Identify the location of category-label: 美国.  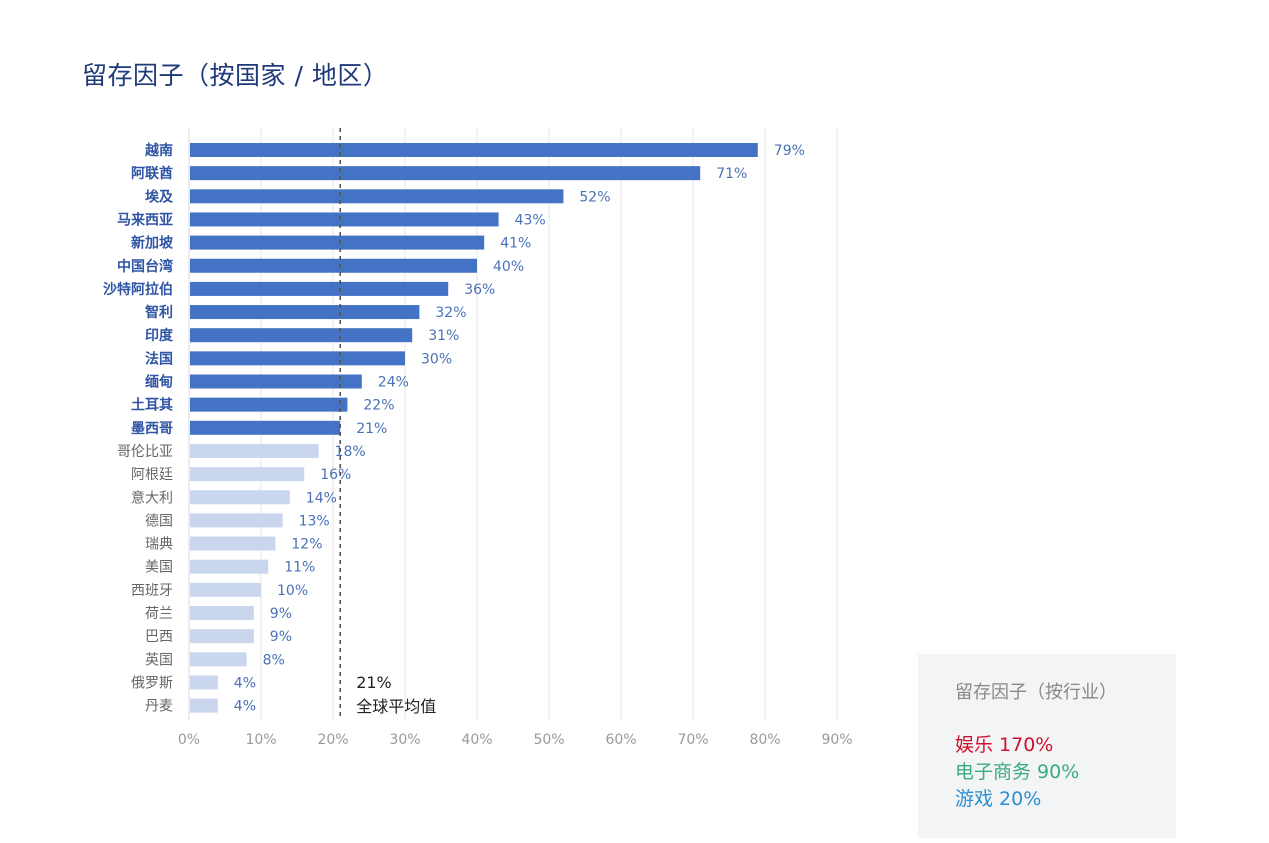
(159, 568).